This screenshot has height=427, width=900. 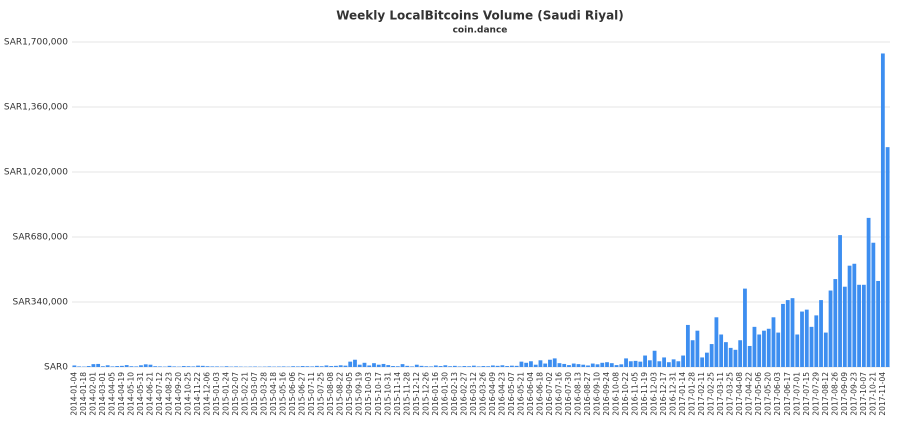 I want to click on x-tick-label: 2016-10-22, so click(x=625, y=394).